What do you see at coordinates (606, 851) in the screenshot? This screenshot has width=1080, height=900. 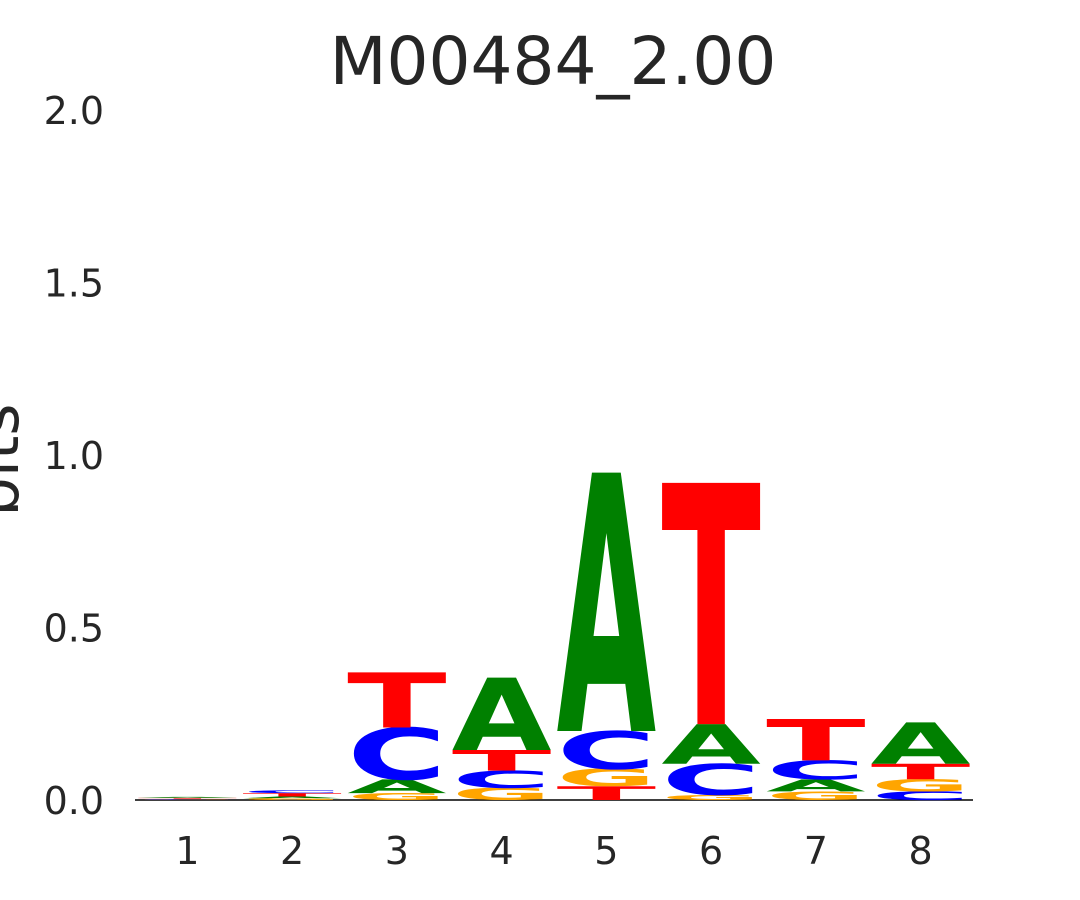 I see `x-tick-label: 5` at bounding box center [606, 851].